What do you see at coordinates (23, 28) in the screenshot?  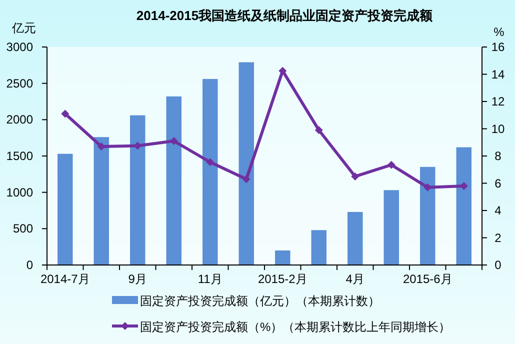 I see `y-axis-title: 亿元` at bounding box center [23, 28].